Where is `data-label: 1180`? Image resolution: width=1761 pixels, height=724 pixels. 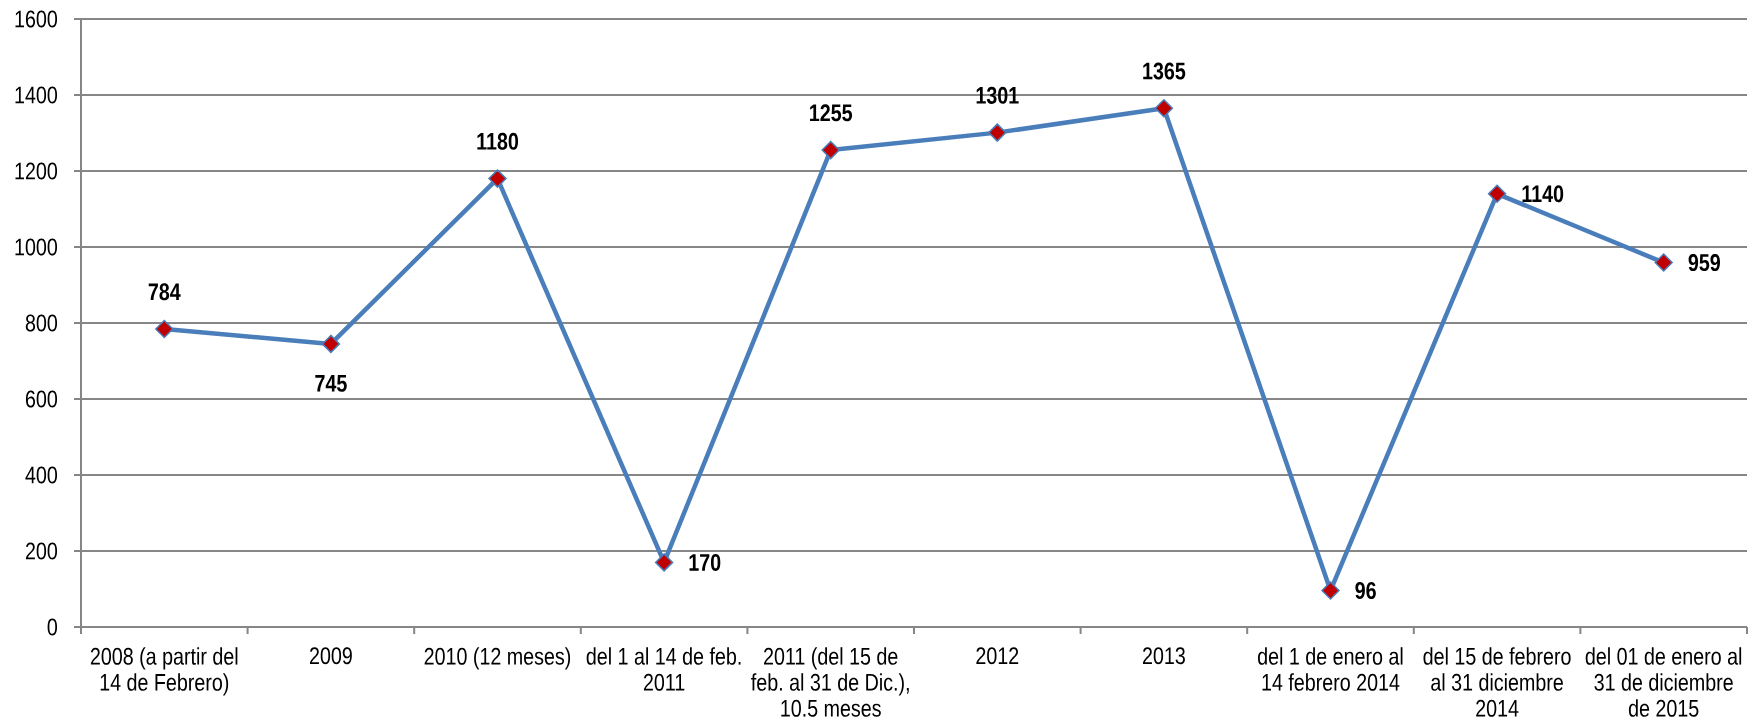 data-label: 1180 is located at coordinates (498, 141).